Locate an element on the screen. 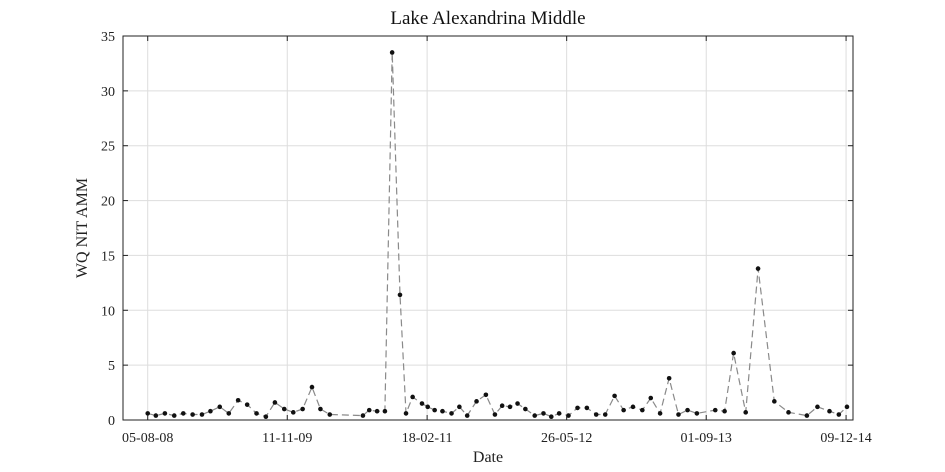  y-tick-label: 25 is located at coordinates (108, 147).